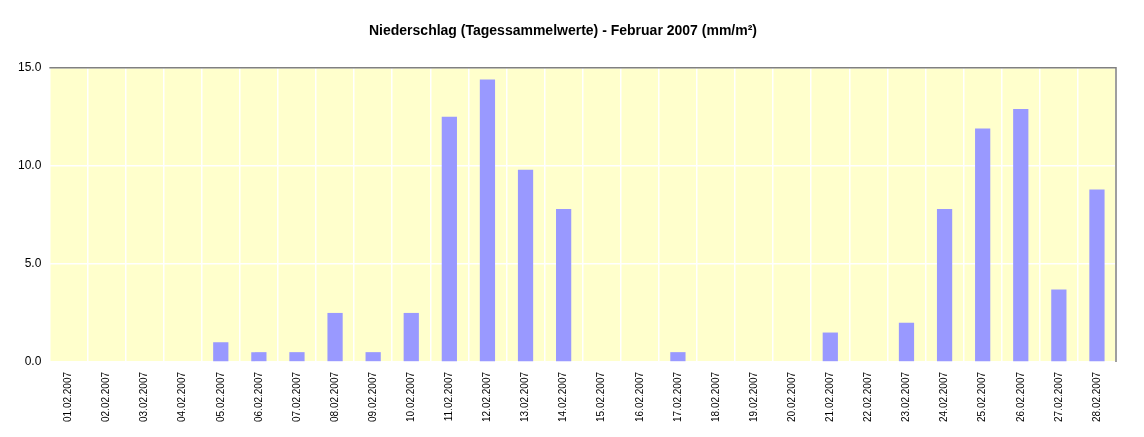  What do you see at coordinates (639, 397) in the screenshot?
I see `x-tick-label: 16.02.2007` at bounding box center [639, 397].